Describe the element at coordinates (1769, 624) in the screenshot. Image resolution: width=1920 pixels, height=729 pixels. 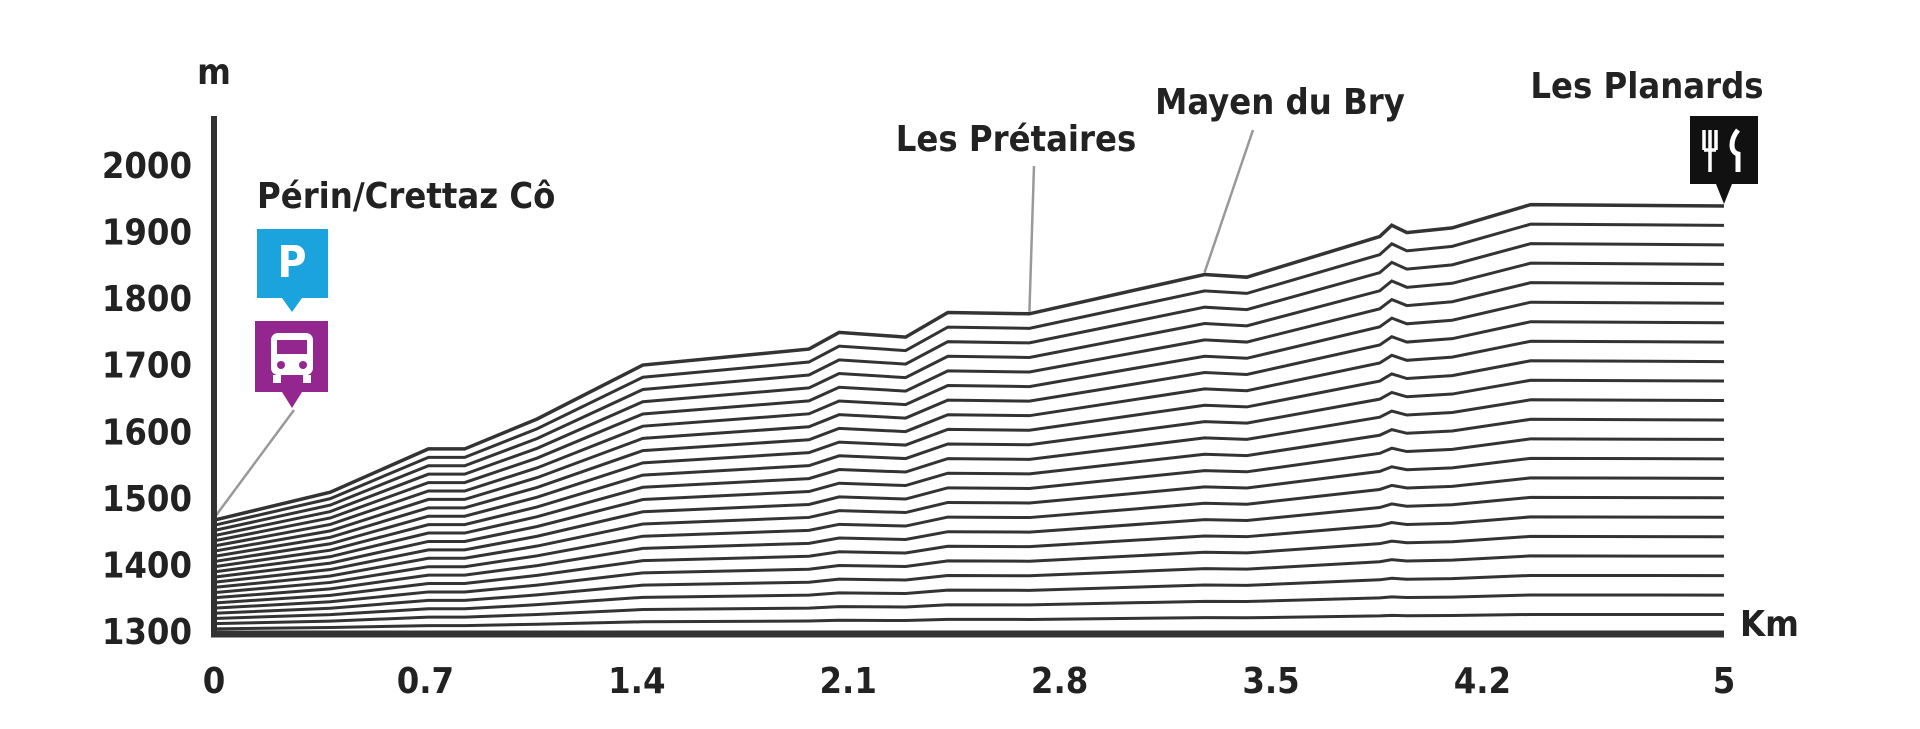
I see `x-axis-label: Km` at that location.